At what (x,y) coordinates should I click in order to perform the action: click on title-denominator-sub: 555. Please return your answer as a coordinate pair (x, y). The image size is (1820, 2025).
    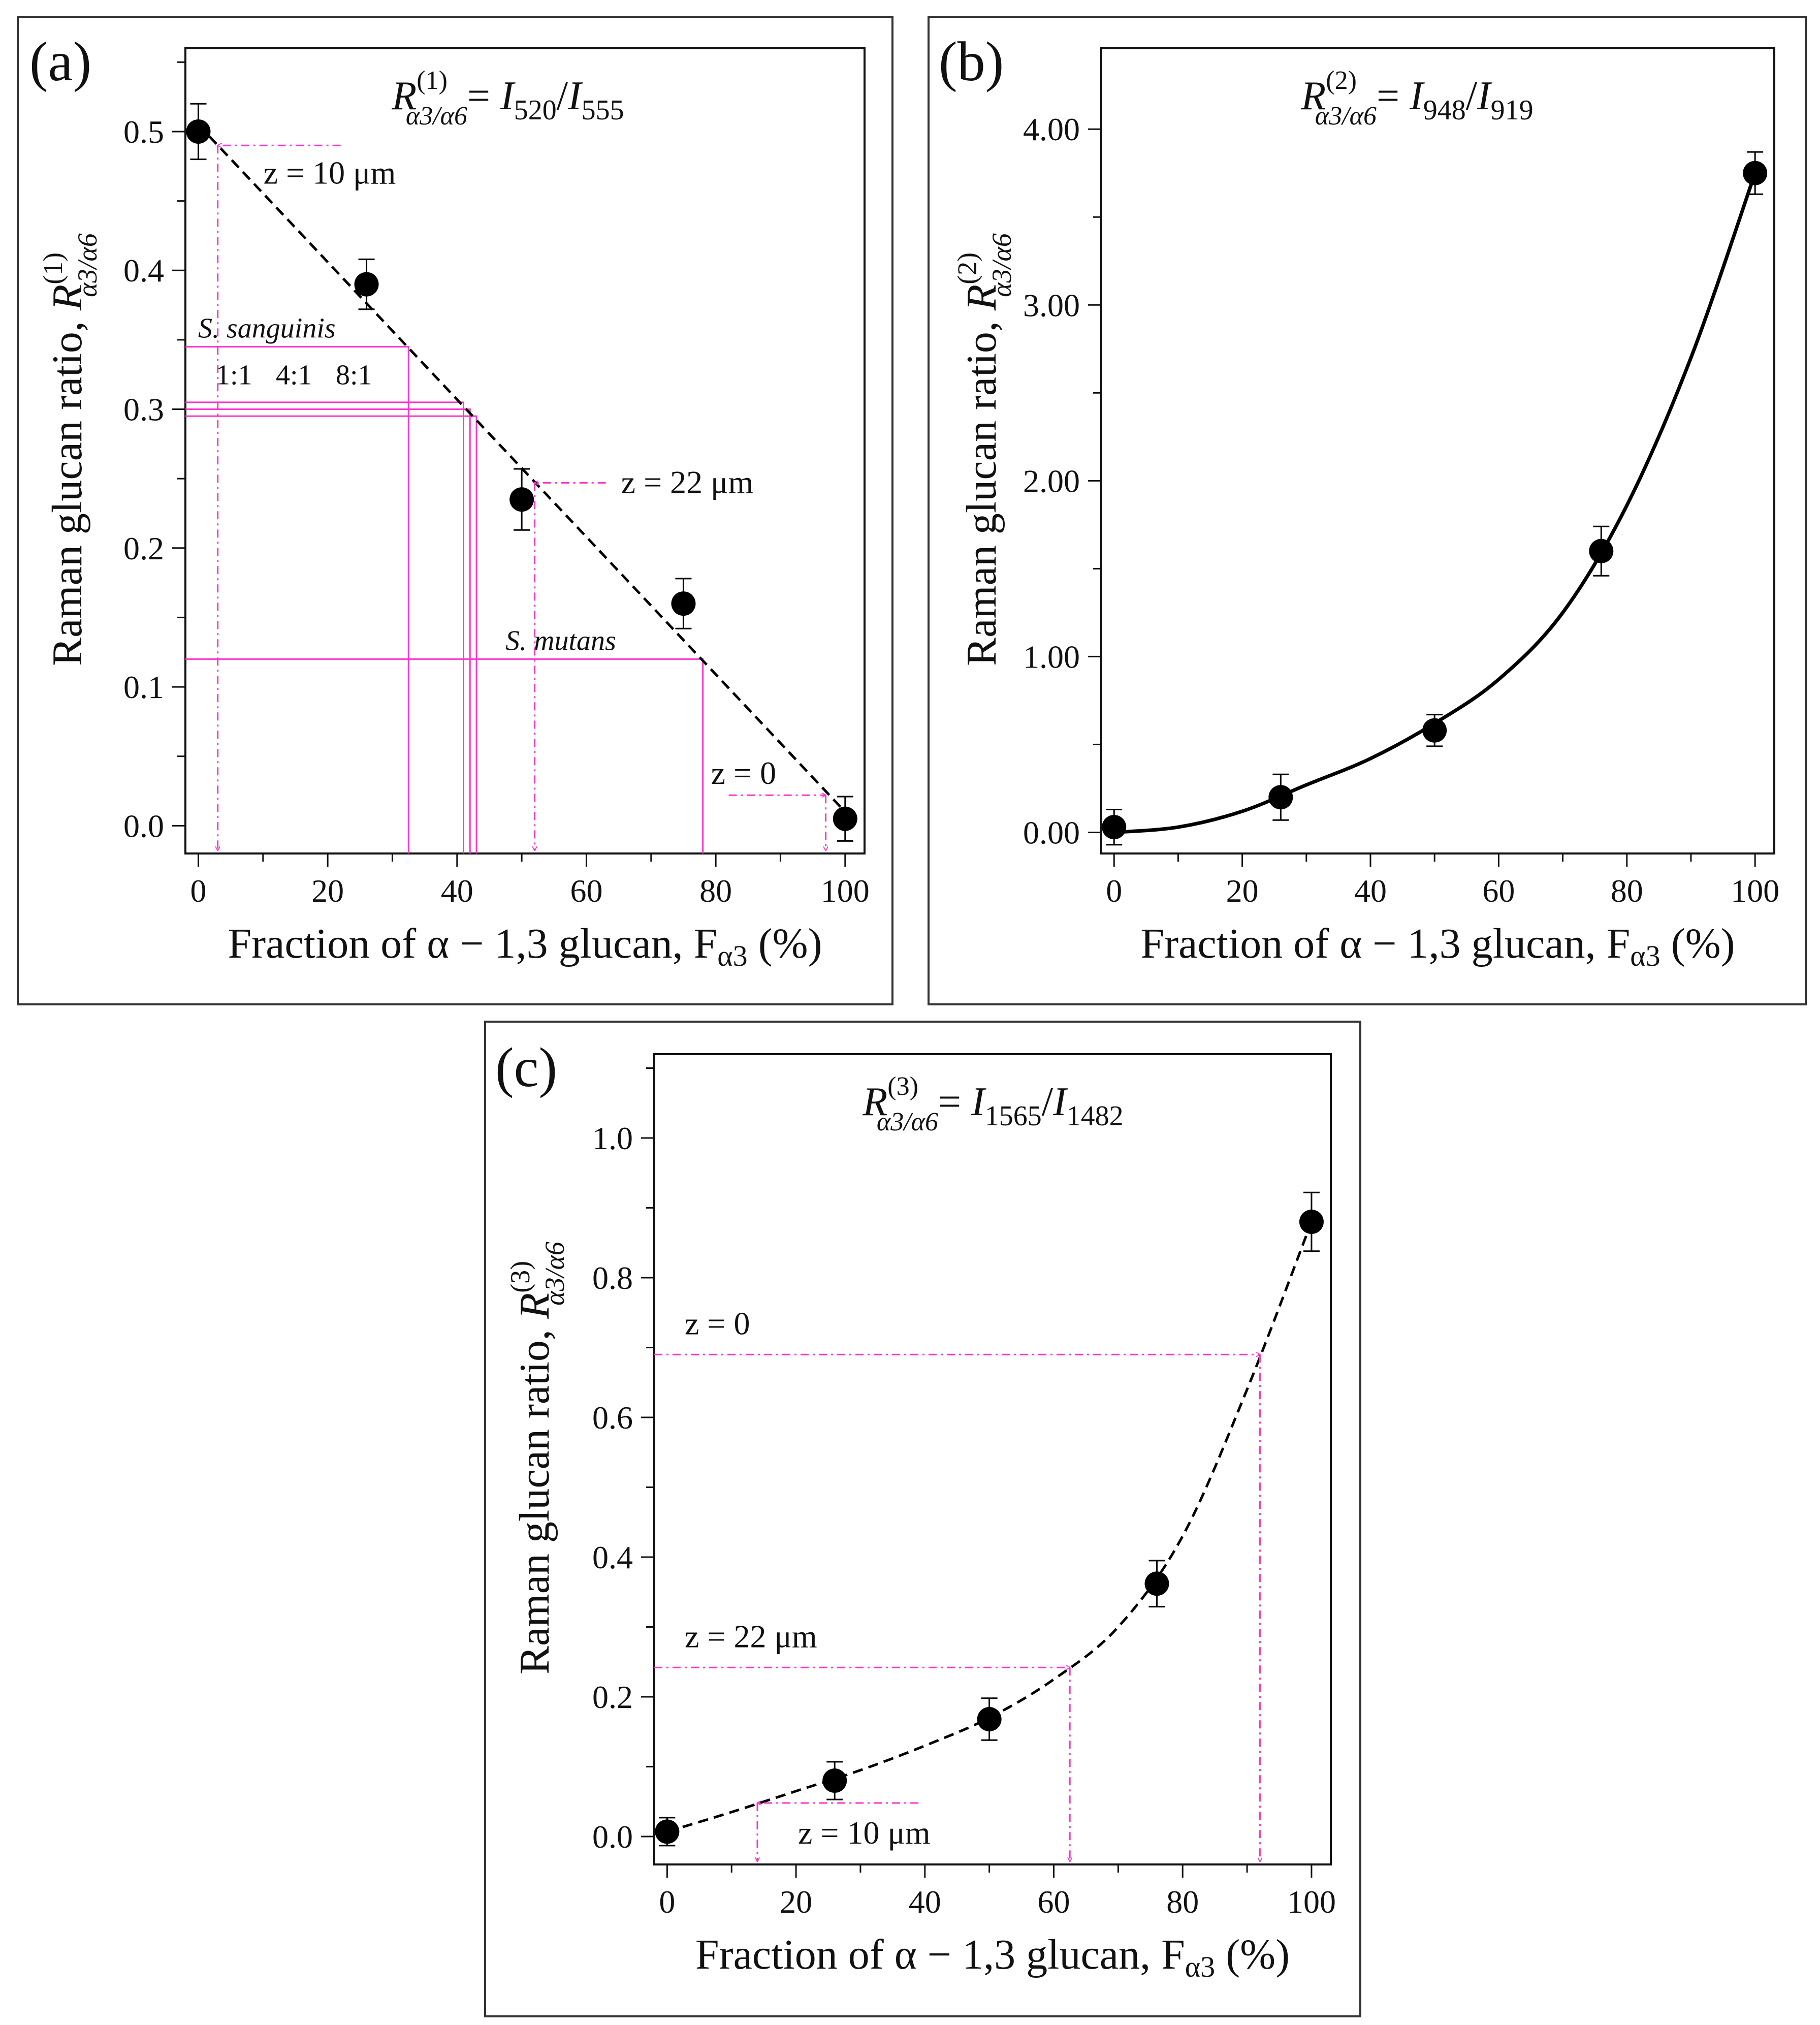
    Looking at the image, I should click on (603, 110).